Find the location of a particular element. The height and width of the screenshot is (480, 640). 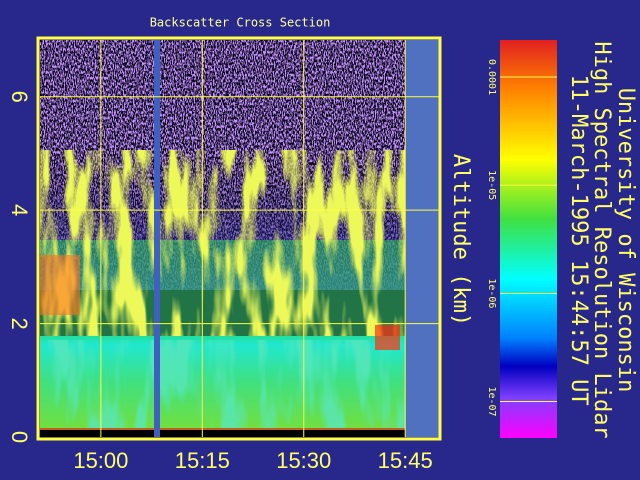

info-line: 11-March-1995 15:44:57 UT is located at coordinates (578, 239).